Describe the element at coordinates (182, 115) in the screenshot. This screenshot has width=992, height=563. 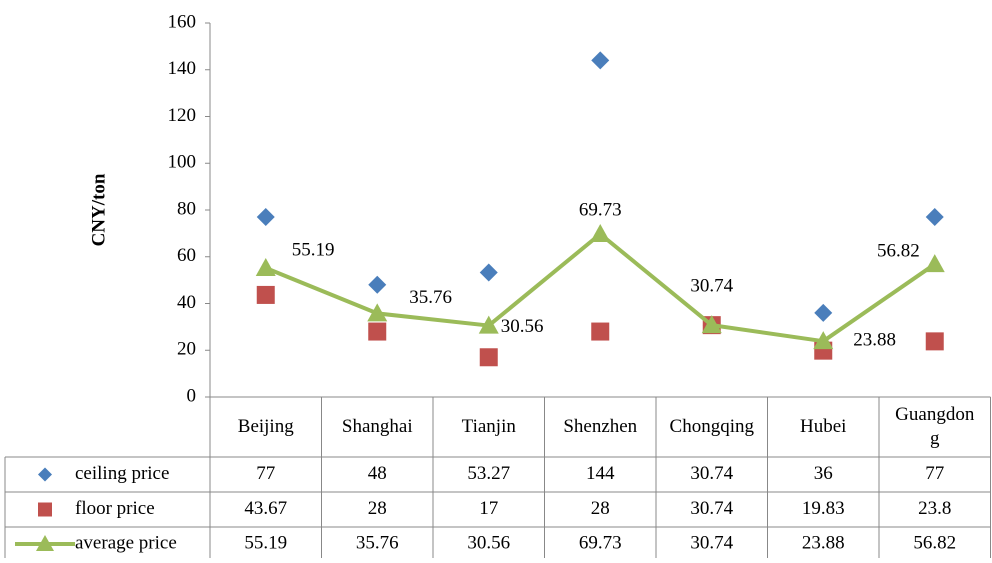
I see `y-tick-label: 120` at that location.